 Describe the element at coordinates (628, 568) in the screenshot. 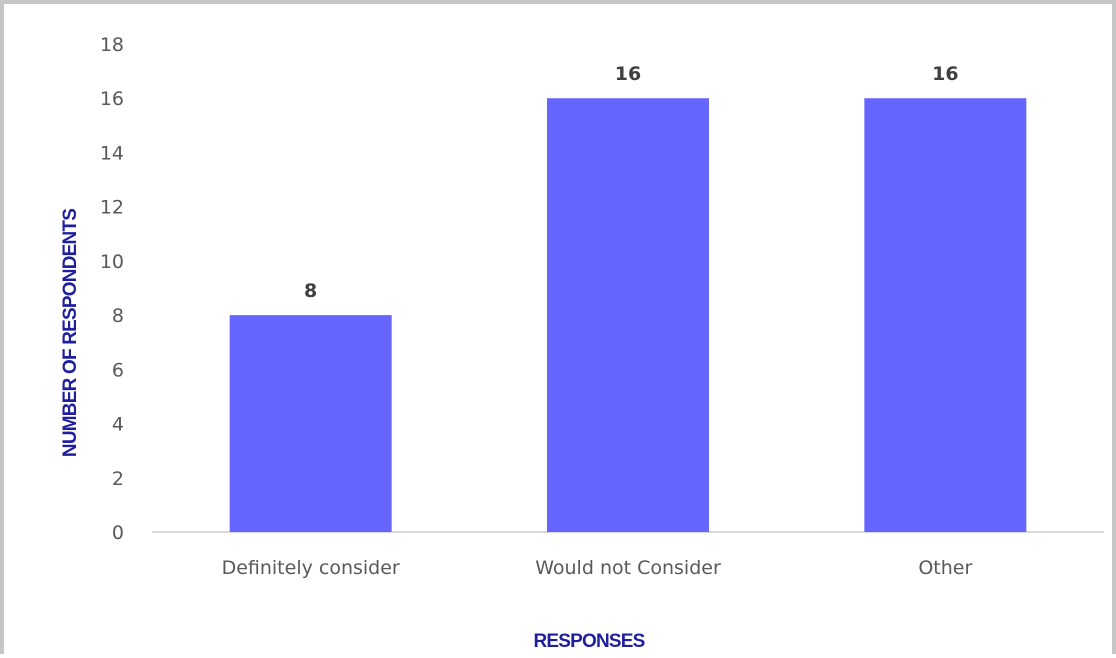

I see `x-category-label: Would not Consider` at that location.